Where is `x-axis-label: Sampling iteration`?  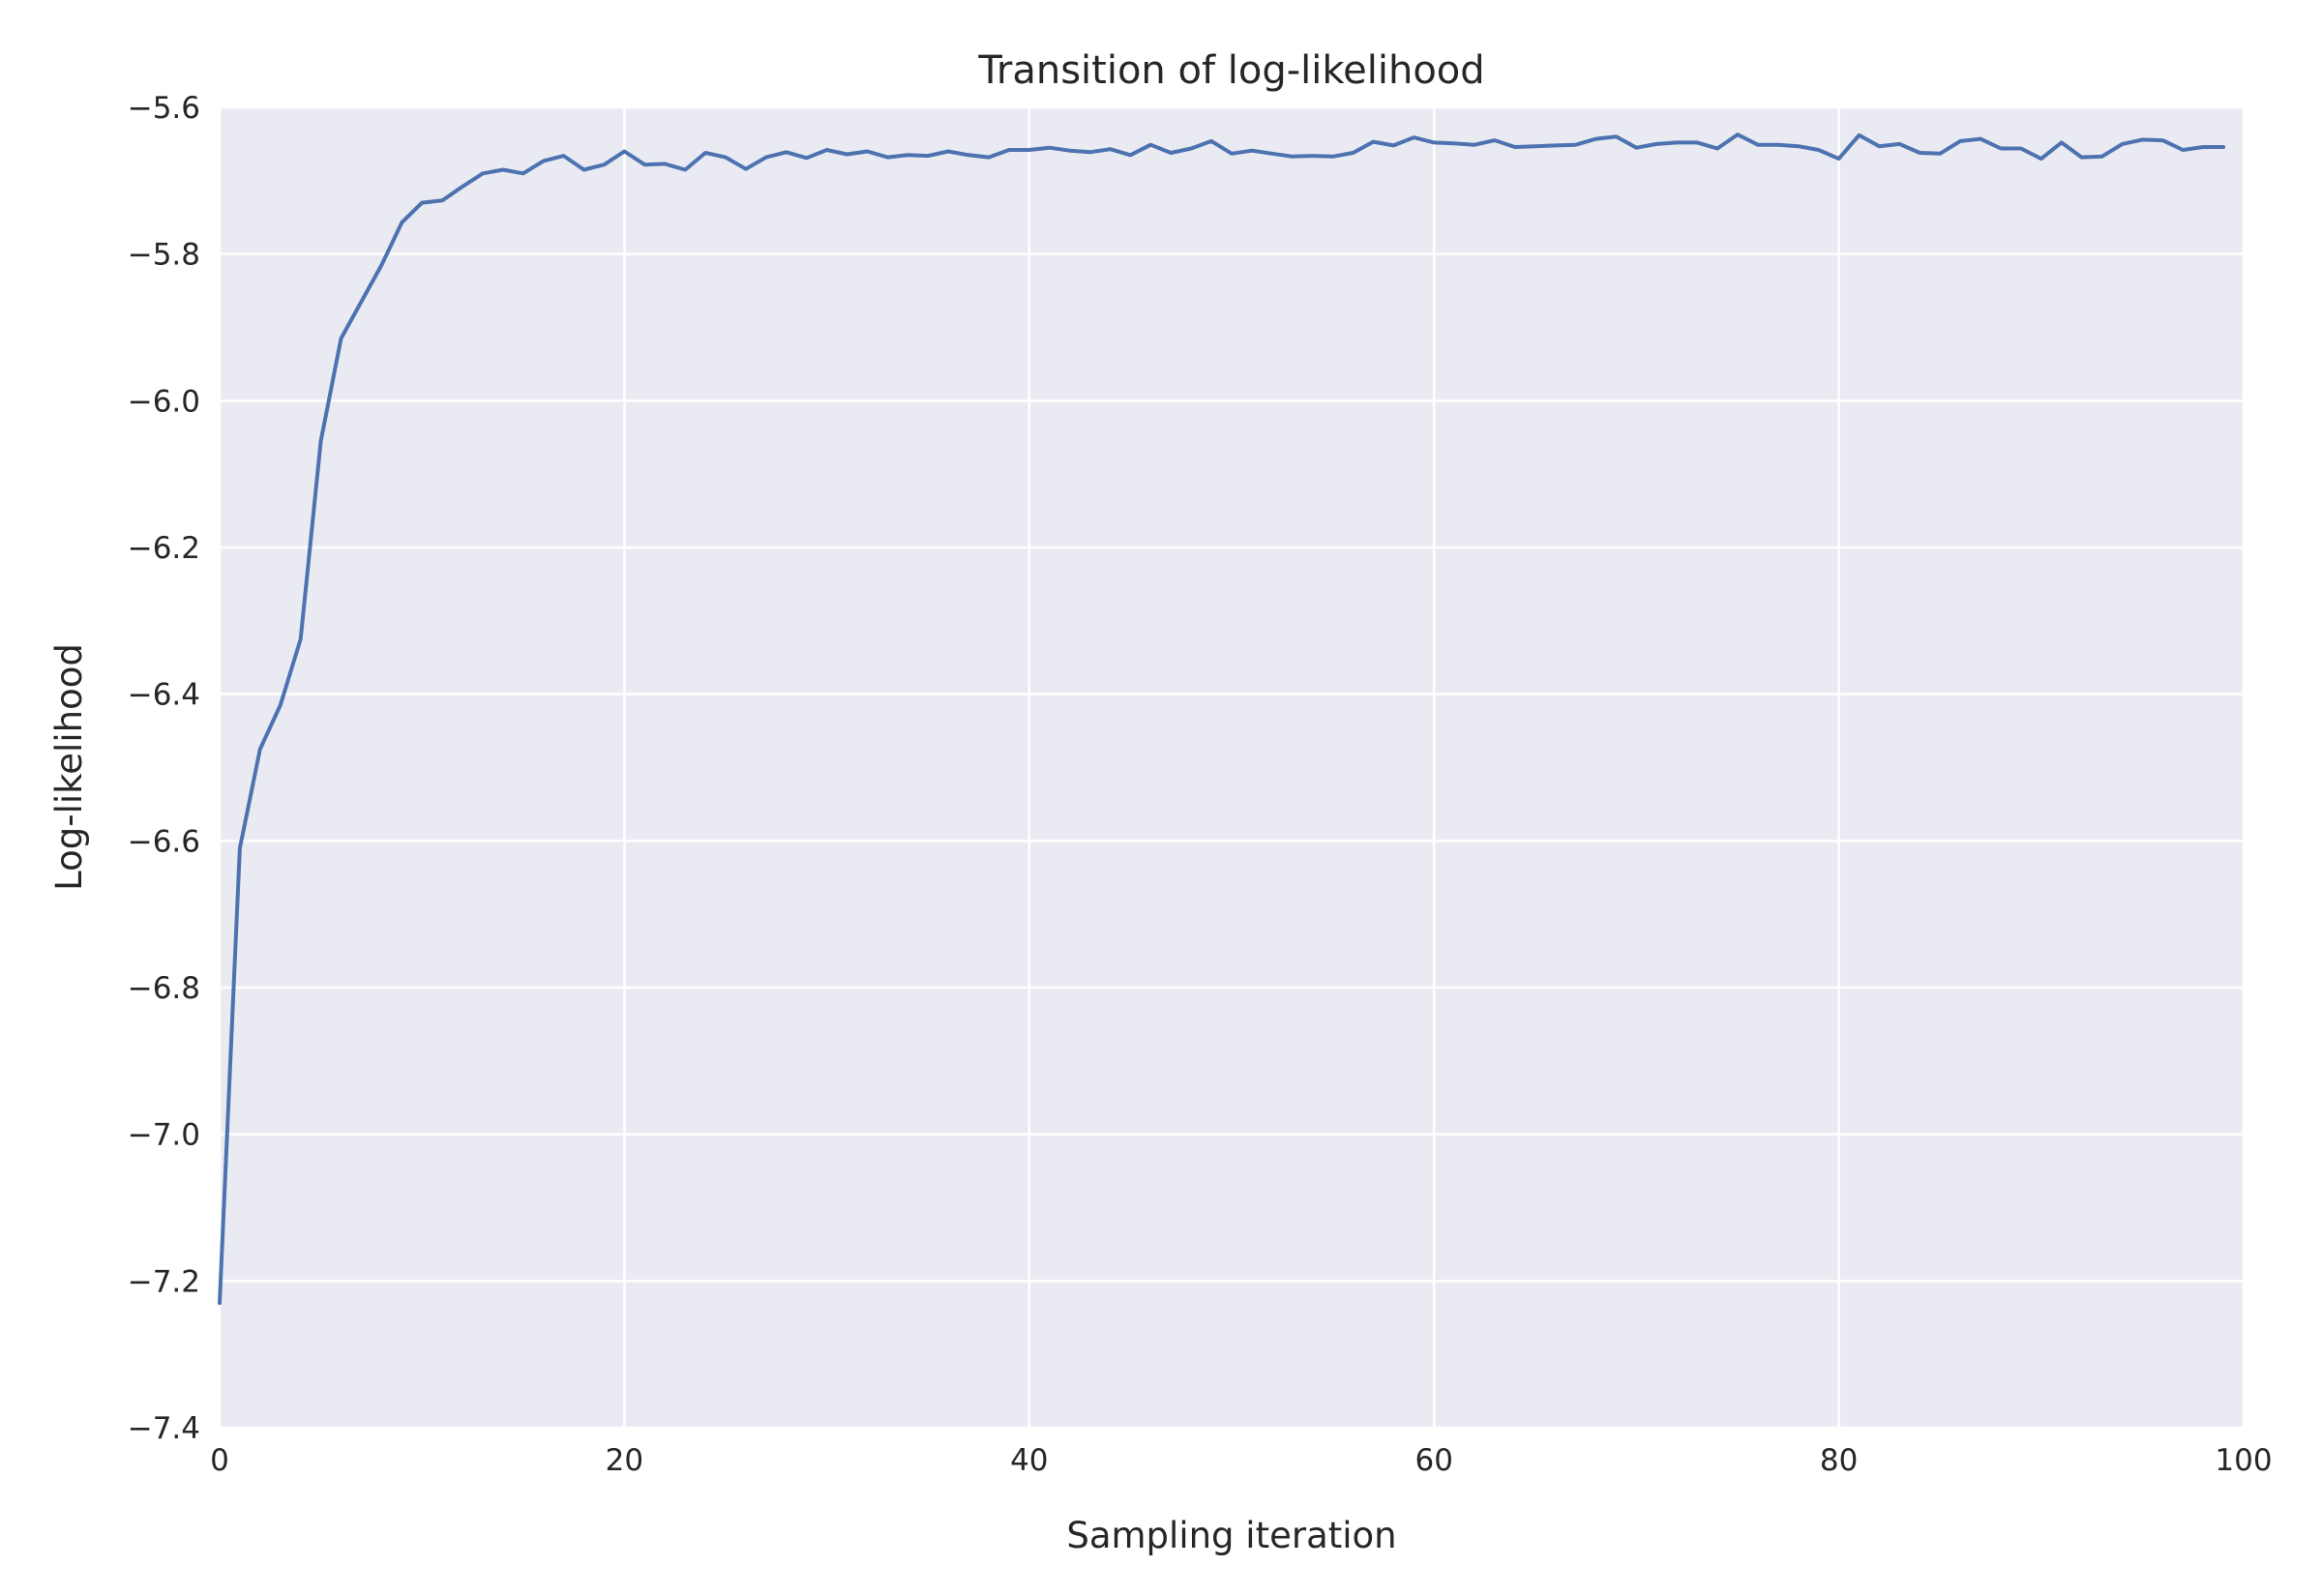
x-axis-label: Sampling iteration is located at coordinates (1231, 1535).